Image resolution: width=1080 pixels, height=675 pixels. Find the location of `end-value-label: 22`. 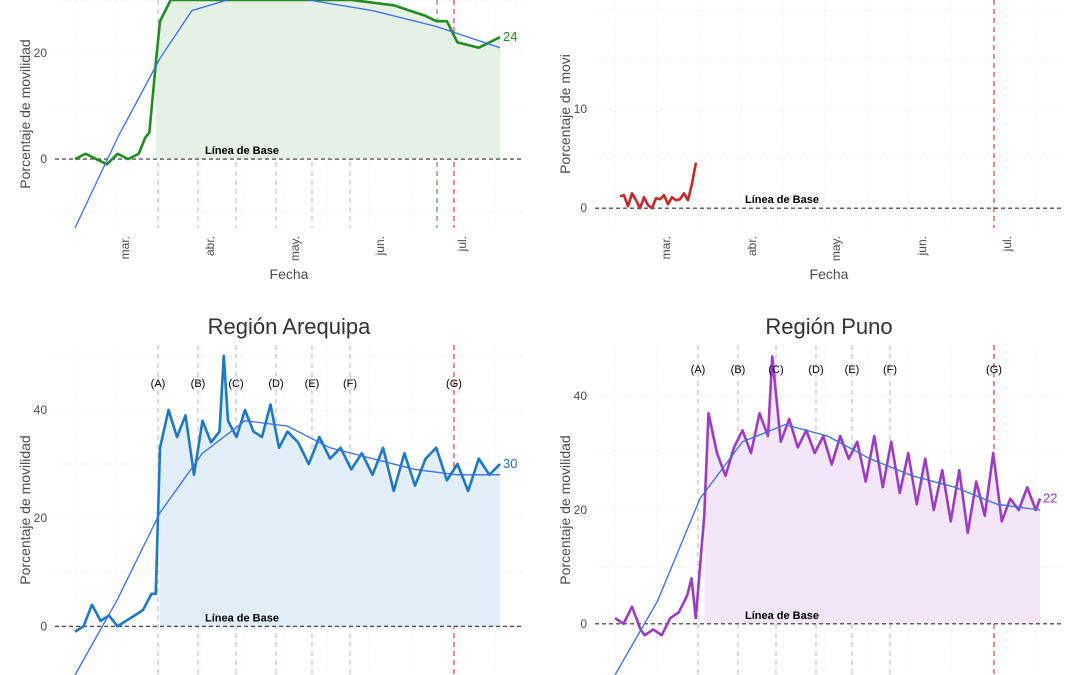

end-value-label: 22 is located at coordinates (1050, 498).